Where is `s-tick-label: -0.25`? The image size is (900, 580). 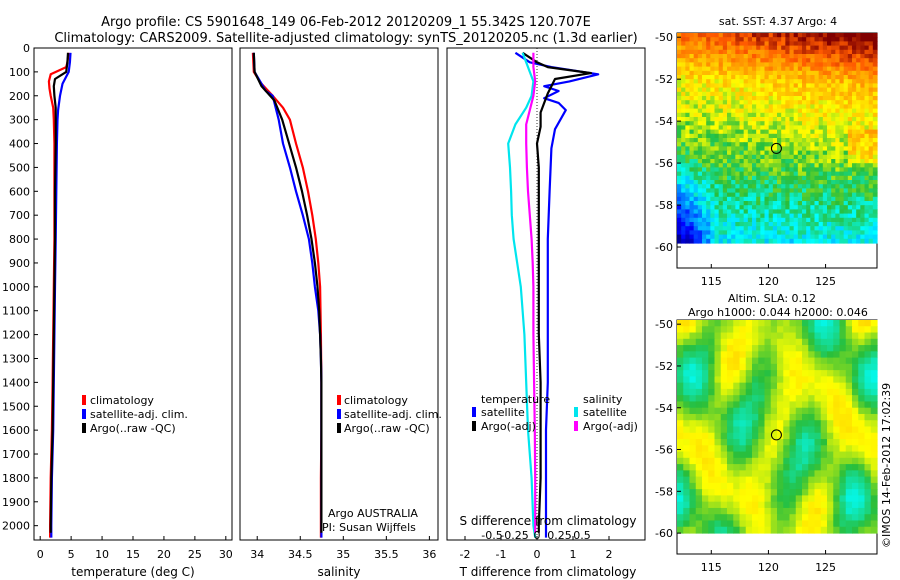 s-tick-label: -0.25 is located at coordinates (514, 535).